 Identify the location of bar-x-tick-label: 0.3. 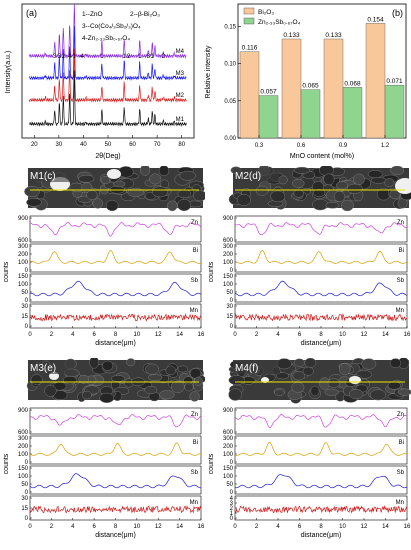
(259, 146).